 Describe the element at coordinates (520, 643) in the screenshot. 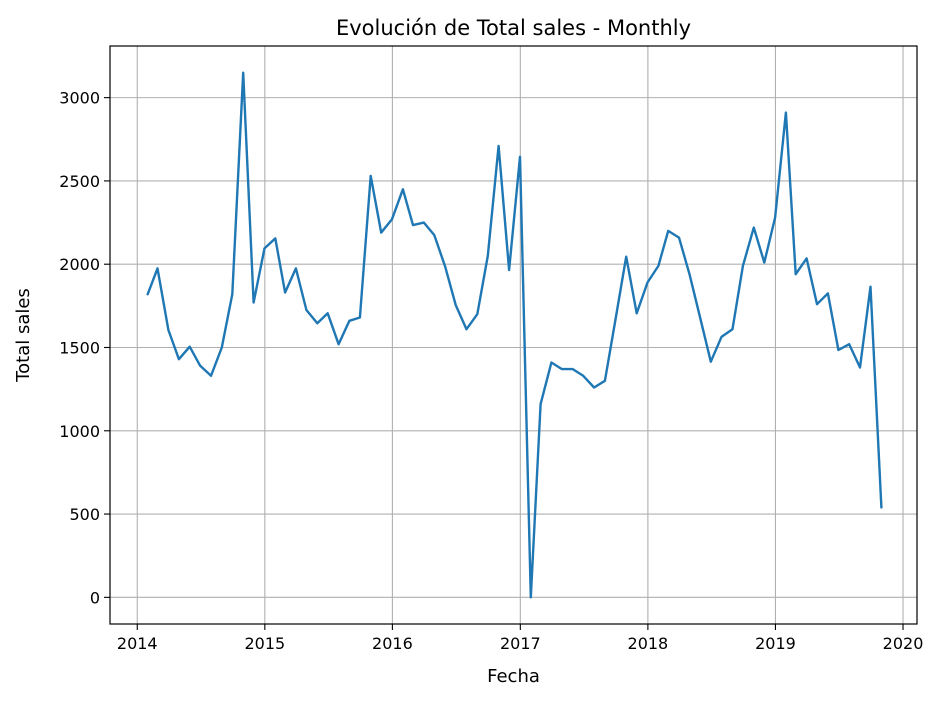

I see `x-tick-label: 2017` at that location.